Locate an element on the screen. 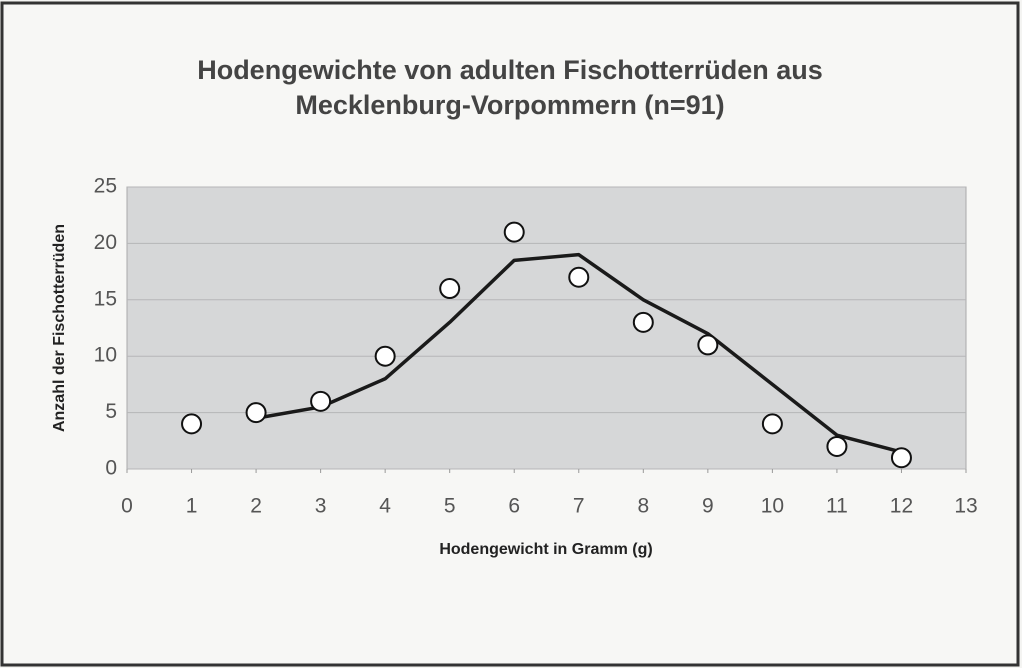 The image size is (1022, 668). x-tick-label: 9 is located at coordinates (708, 506).